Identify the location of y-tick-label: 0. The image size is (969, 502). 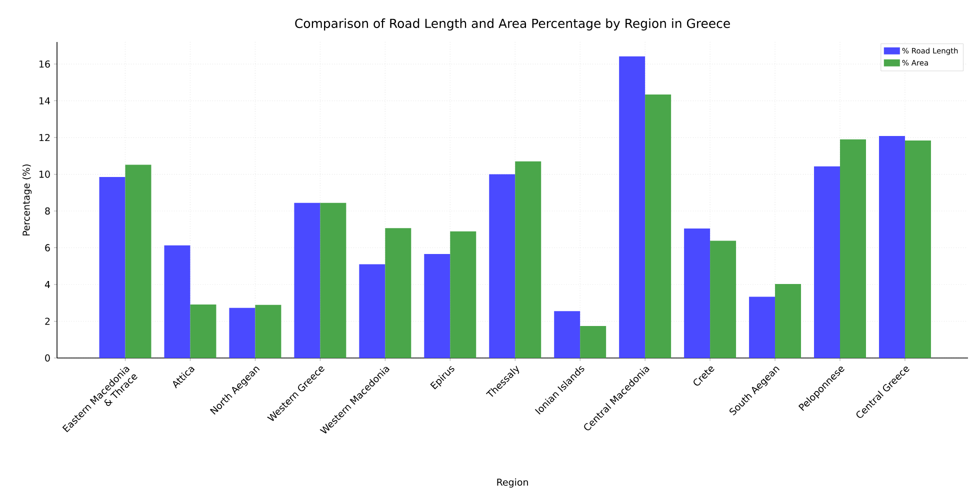
(47, 358).